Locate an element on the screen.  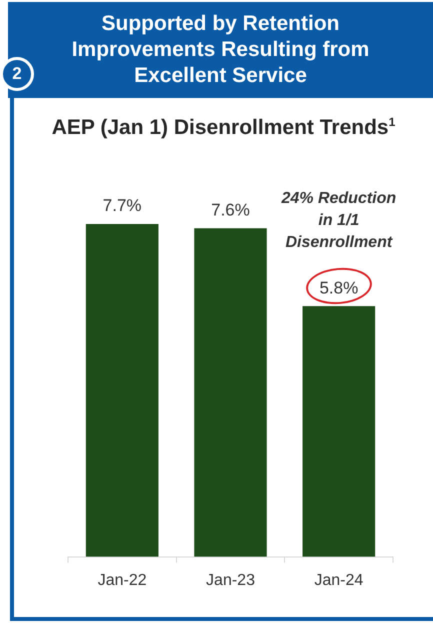
chart-title: Supported by Retention Improvements Resulting from Excellent Service is located at coordinates (221, 49).